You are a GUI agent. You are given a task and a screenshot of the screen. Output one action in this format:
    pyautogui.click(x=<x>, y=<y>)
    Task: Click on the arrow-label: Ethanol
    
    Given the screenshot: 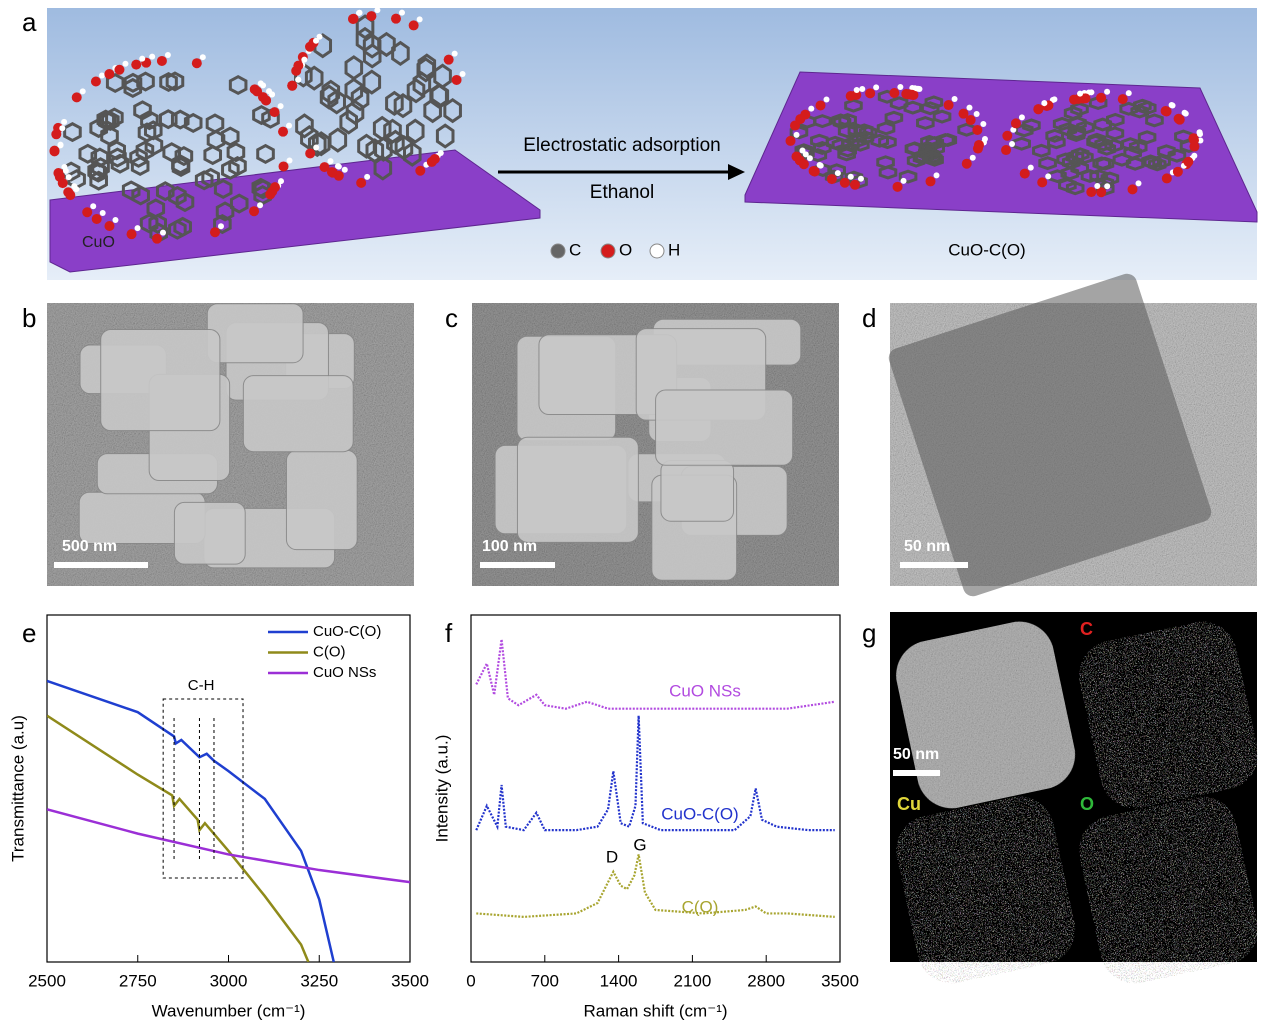 What is the action you would take?
    pyautogui.click(x=622, y=192)
    